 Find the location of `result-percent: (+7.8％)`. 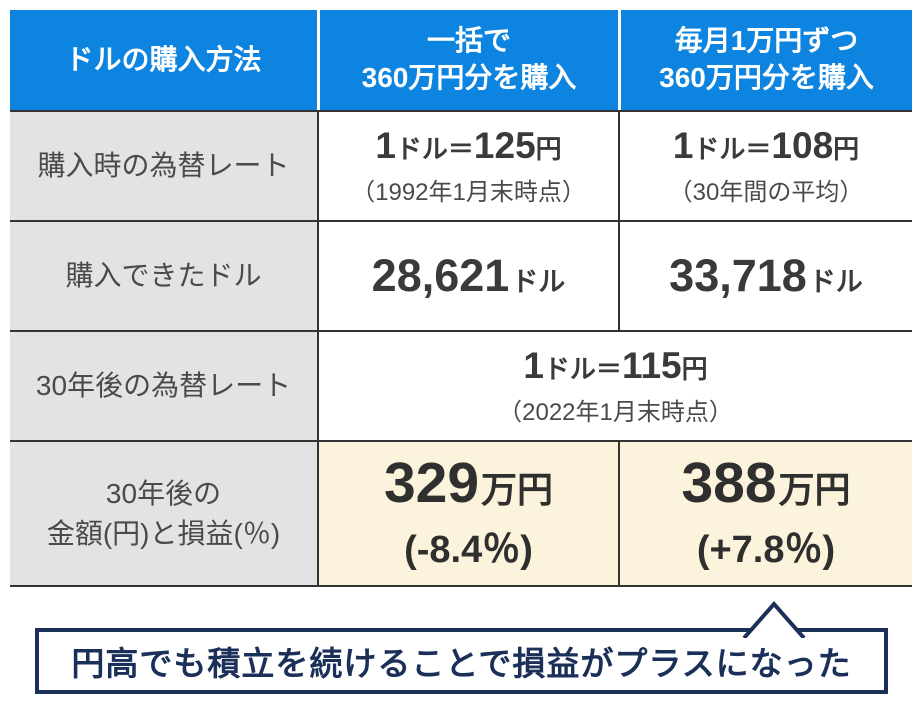

result-percent: (+7.8％) is located at coordinates (766, 549).